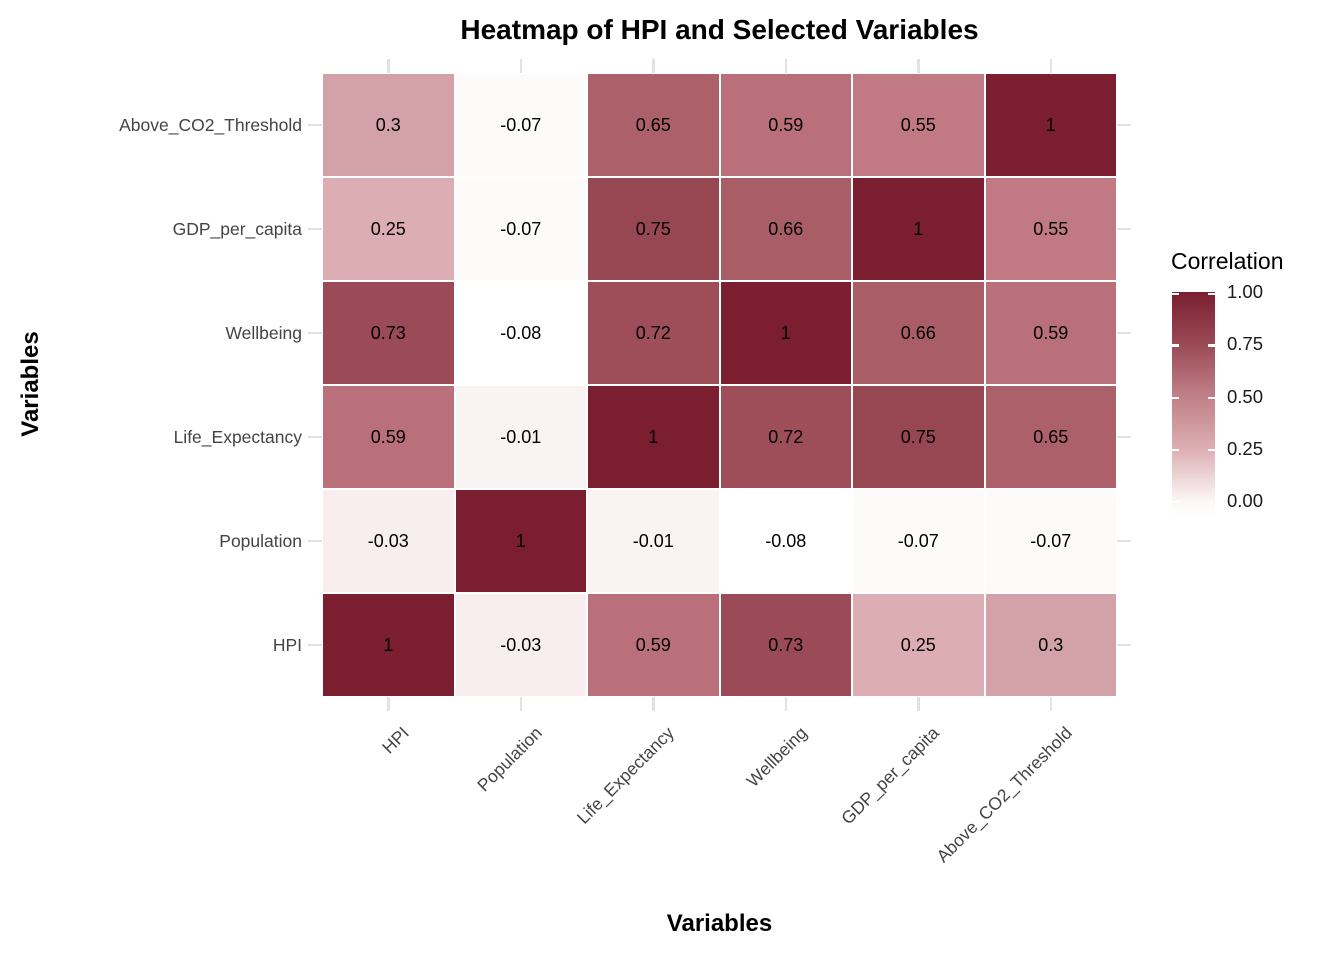 The height and width of the screenshot is (960, 1344). Describe the element at coordinates (1245, 501) in the screenshot. I see `legend-tick-label: 0.00` at that location.